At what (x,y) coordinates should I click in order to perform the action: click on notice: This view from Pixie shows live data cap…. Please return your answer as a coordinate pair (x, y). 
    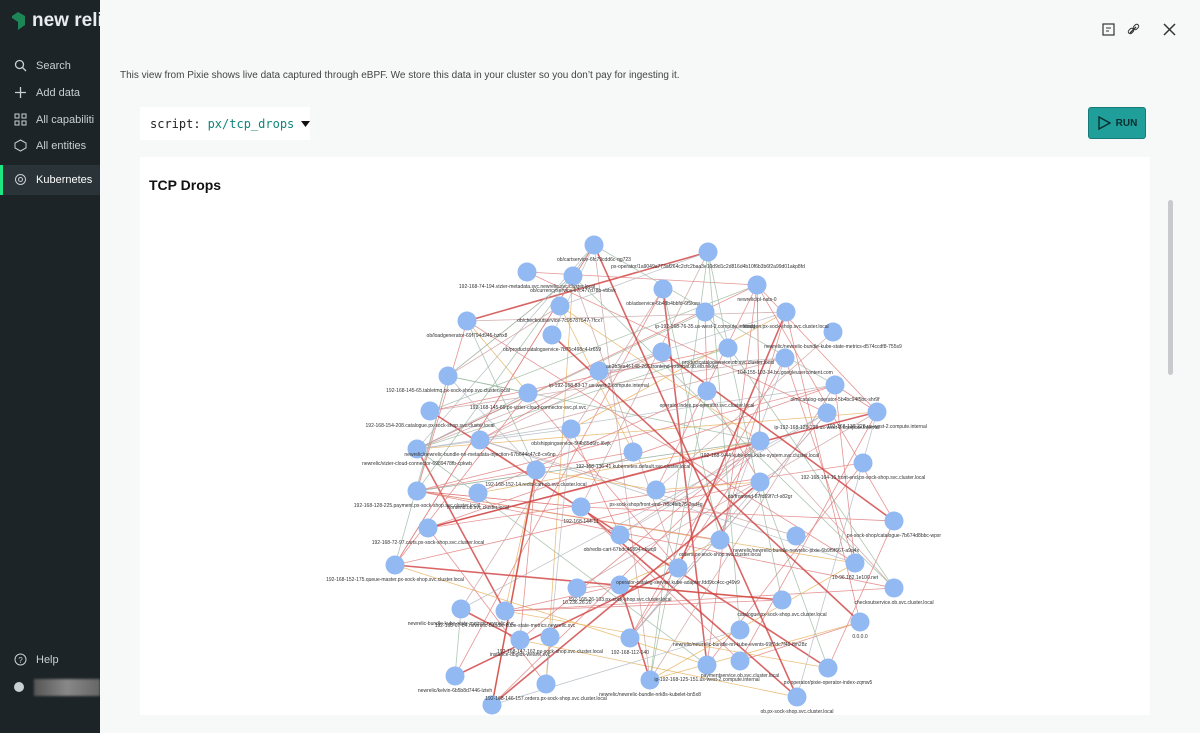
    Looking at the image, I should click on (400, 75).